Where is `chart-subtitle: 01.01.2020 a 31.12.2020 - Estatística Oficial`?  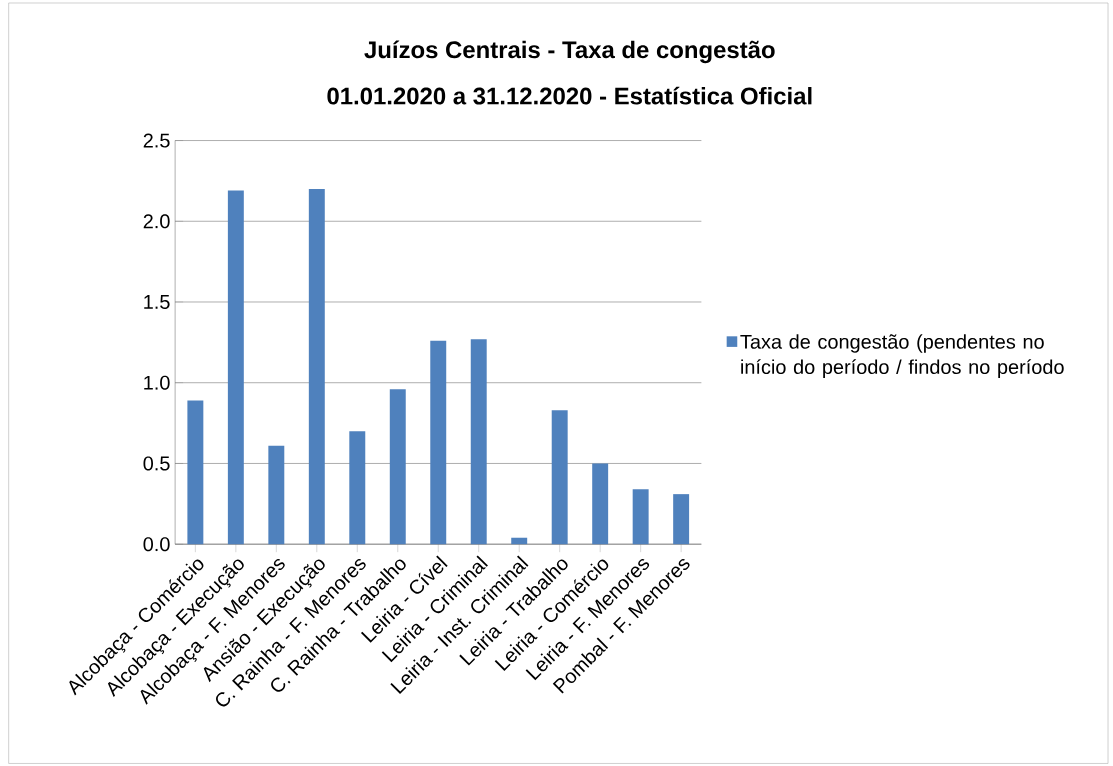
chart-subtitle: 01.01.2020 a 31.12.2020 - Estatística Oficial is located at coordinates (569, 95).